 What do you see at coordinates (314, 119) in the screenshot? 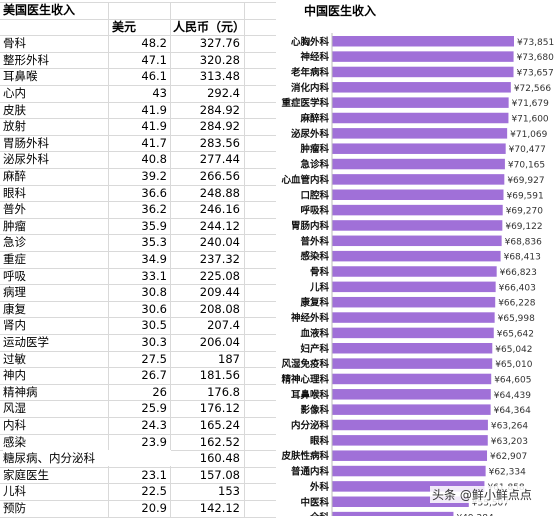
I see `category-label: 麻醉科` at bounding box center [314, 119].